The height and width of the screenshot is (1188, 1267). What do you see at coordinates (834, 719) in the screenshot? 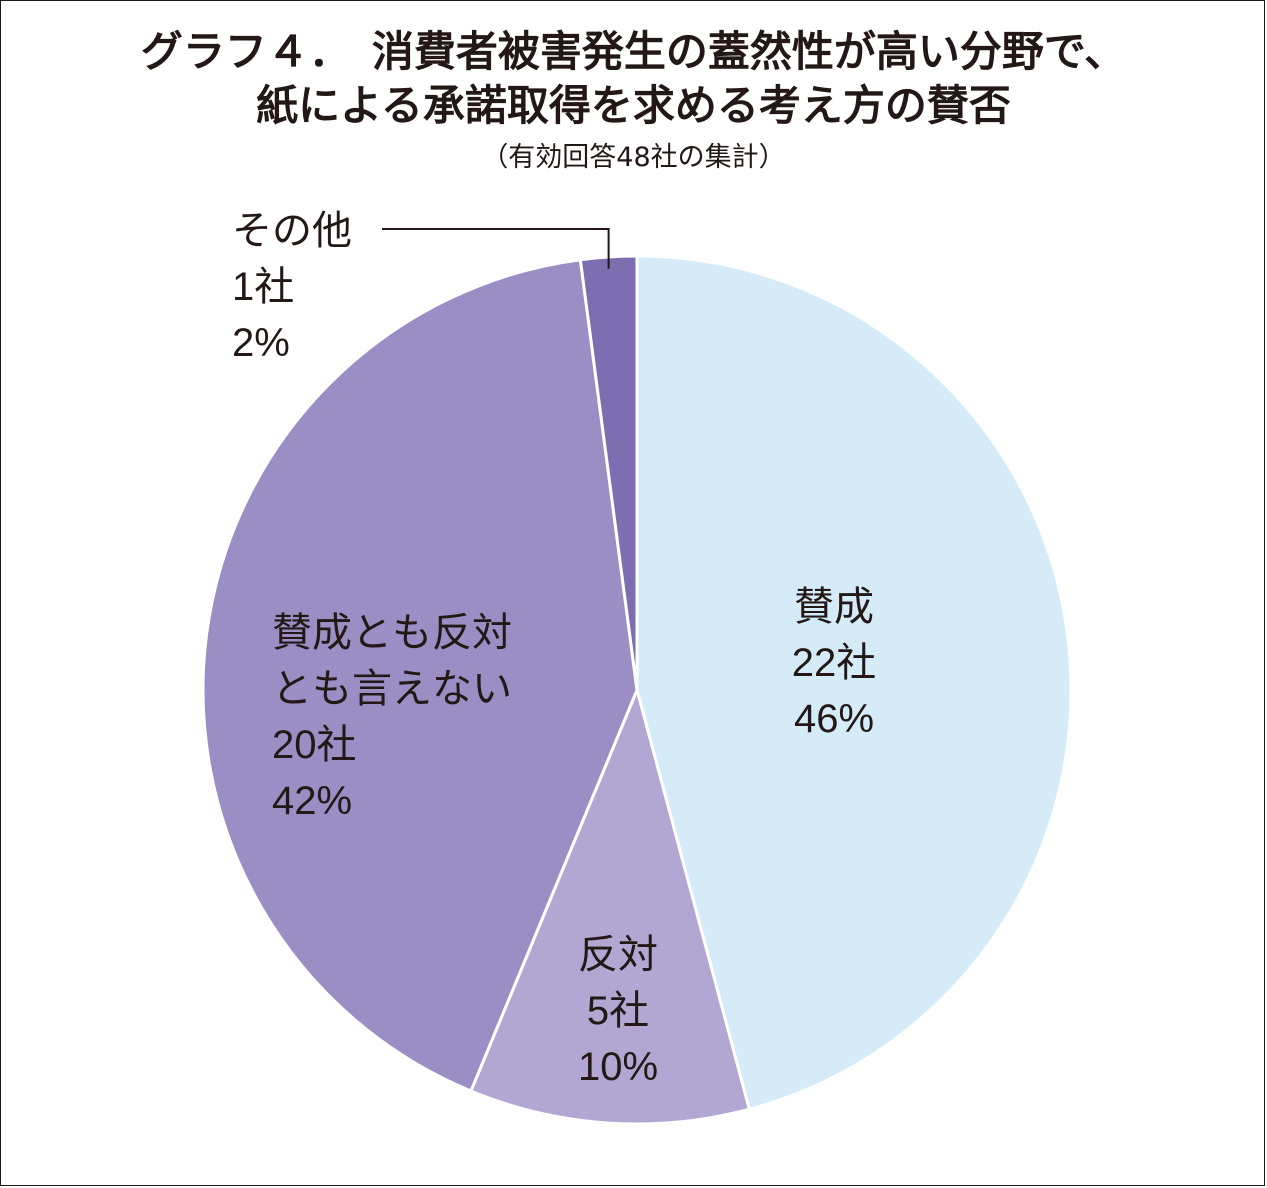
I see `slice-label-line: 46%` at bounding box center [834, 719].